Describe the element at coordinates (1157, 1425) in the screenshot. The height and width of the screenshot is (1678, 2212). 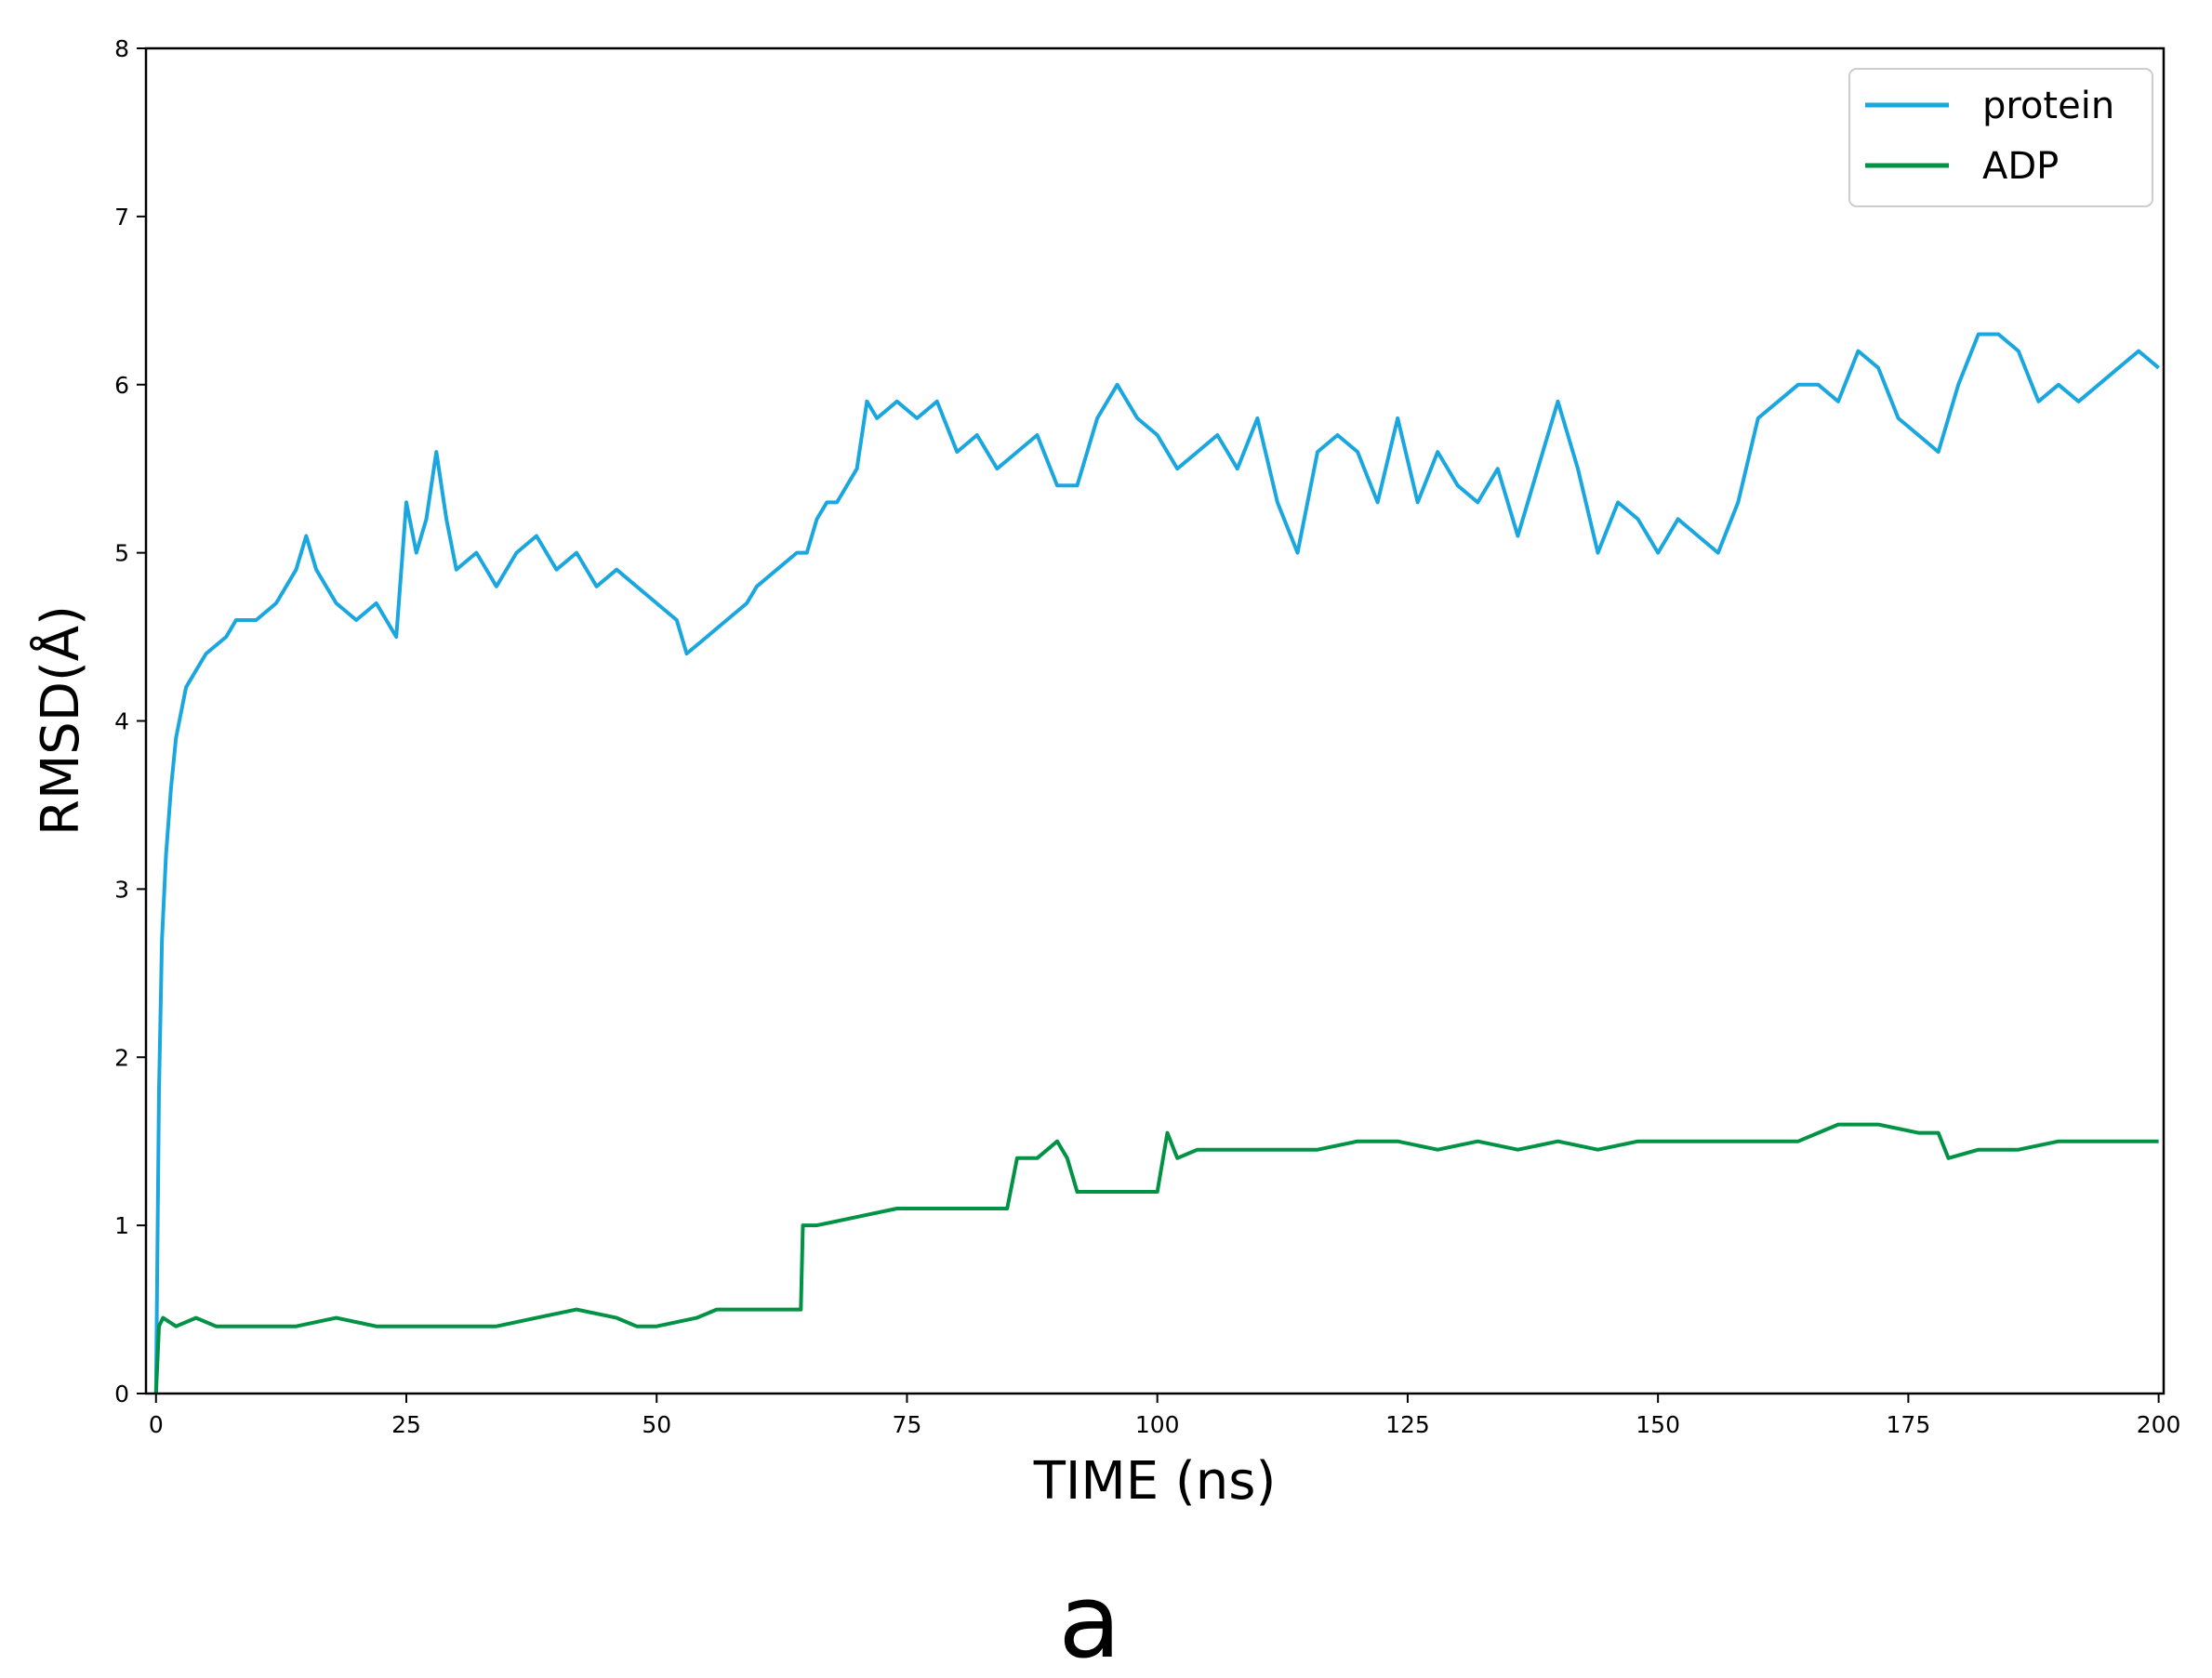
I see `x-tick-label: 100` at that location.